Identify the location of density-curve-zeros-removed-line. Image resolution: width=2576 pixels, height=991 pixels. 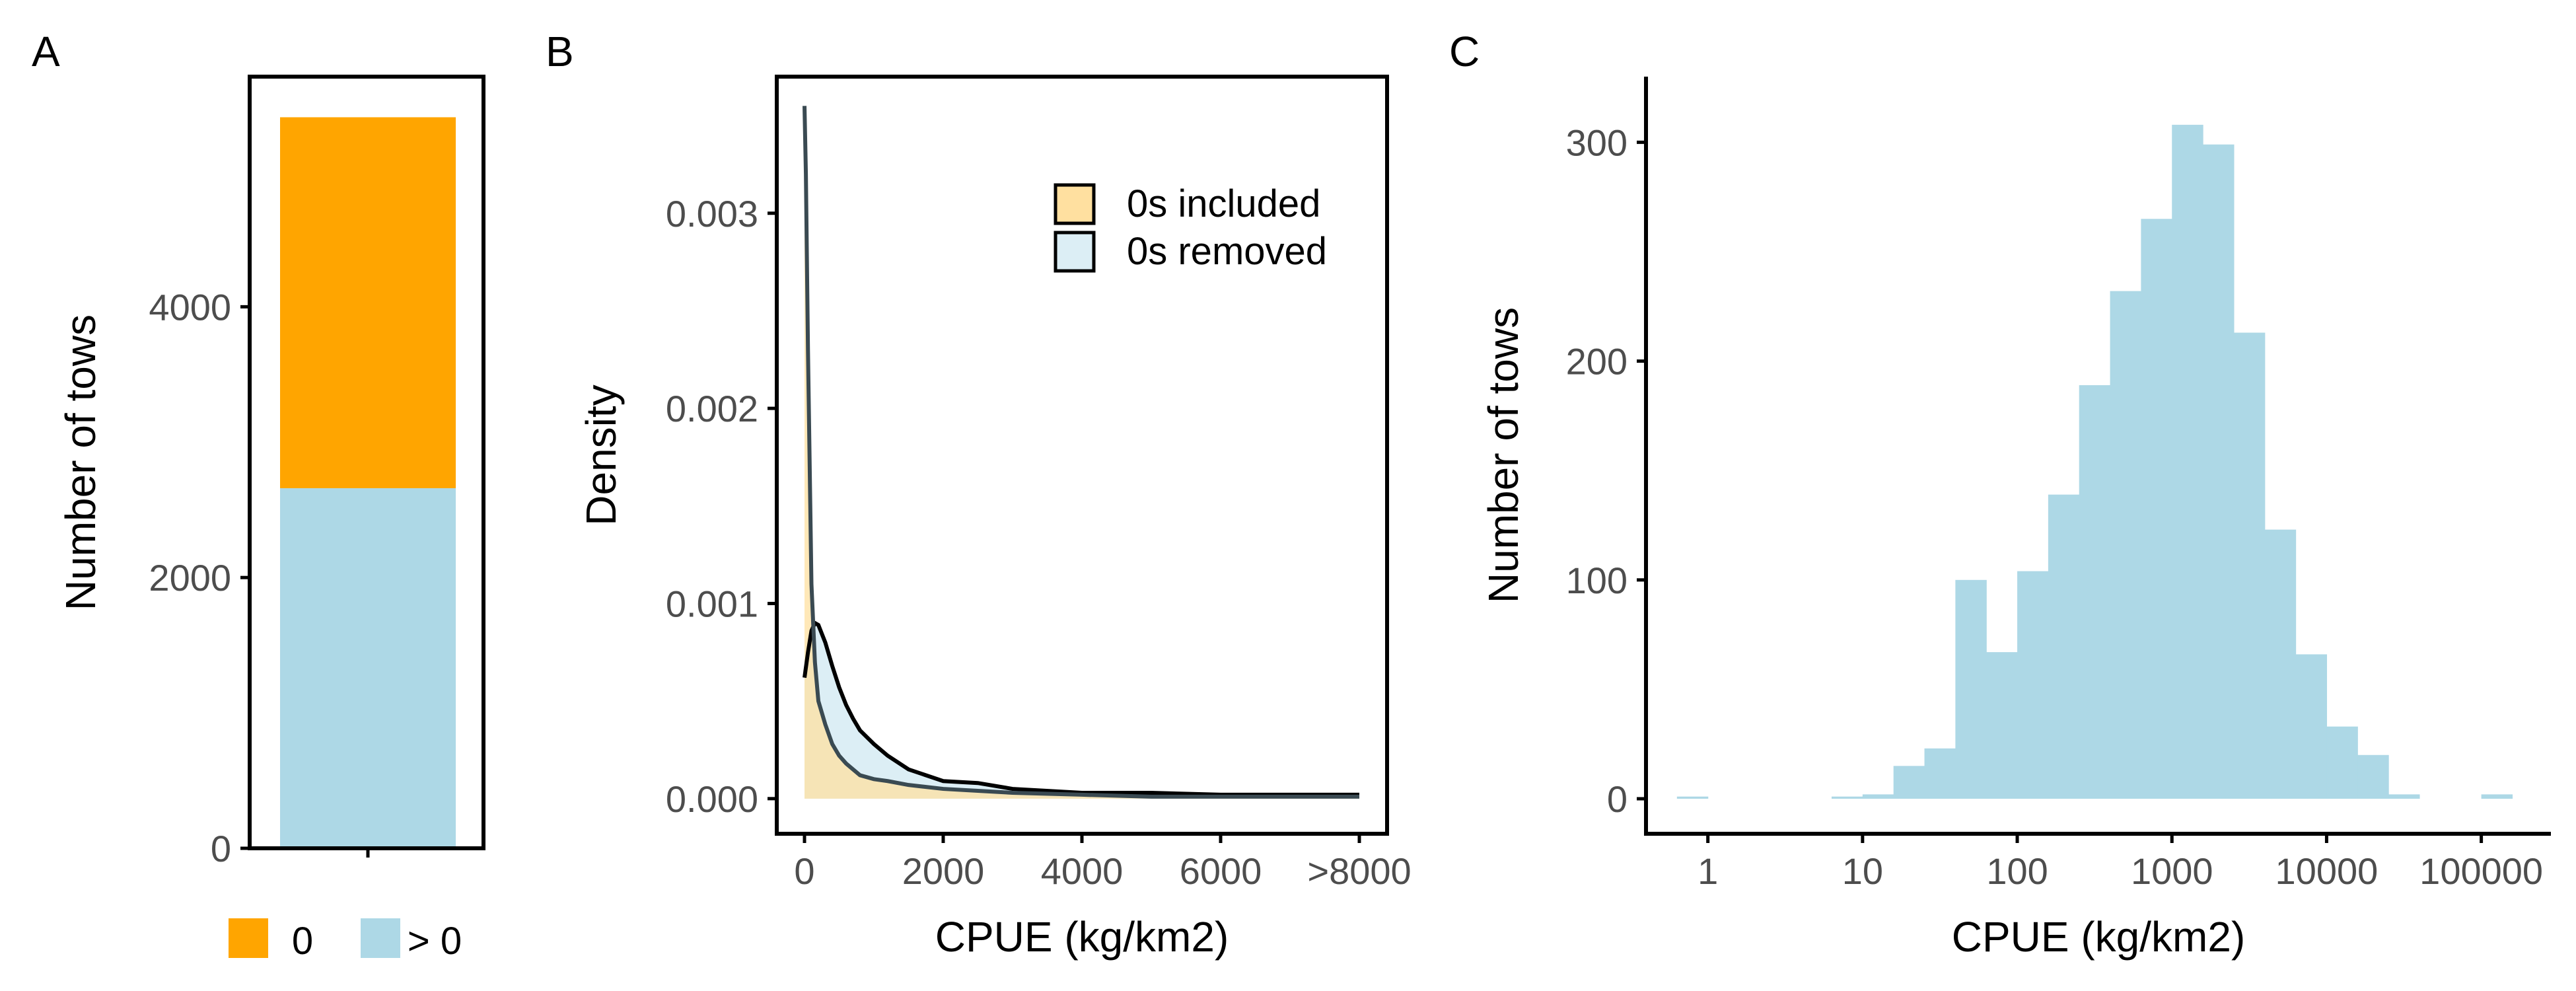
(1081, 708).